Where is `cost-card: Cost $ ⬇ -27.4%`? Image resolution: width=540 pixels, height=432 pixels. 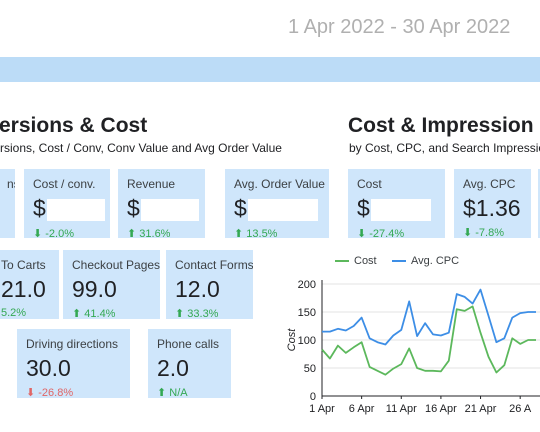
cost-card: Cost $ ⬇ -27.4% is located at coordinates (396, 203).